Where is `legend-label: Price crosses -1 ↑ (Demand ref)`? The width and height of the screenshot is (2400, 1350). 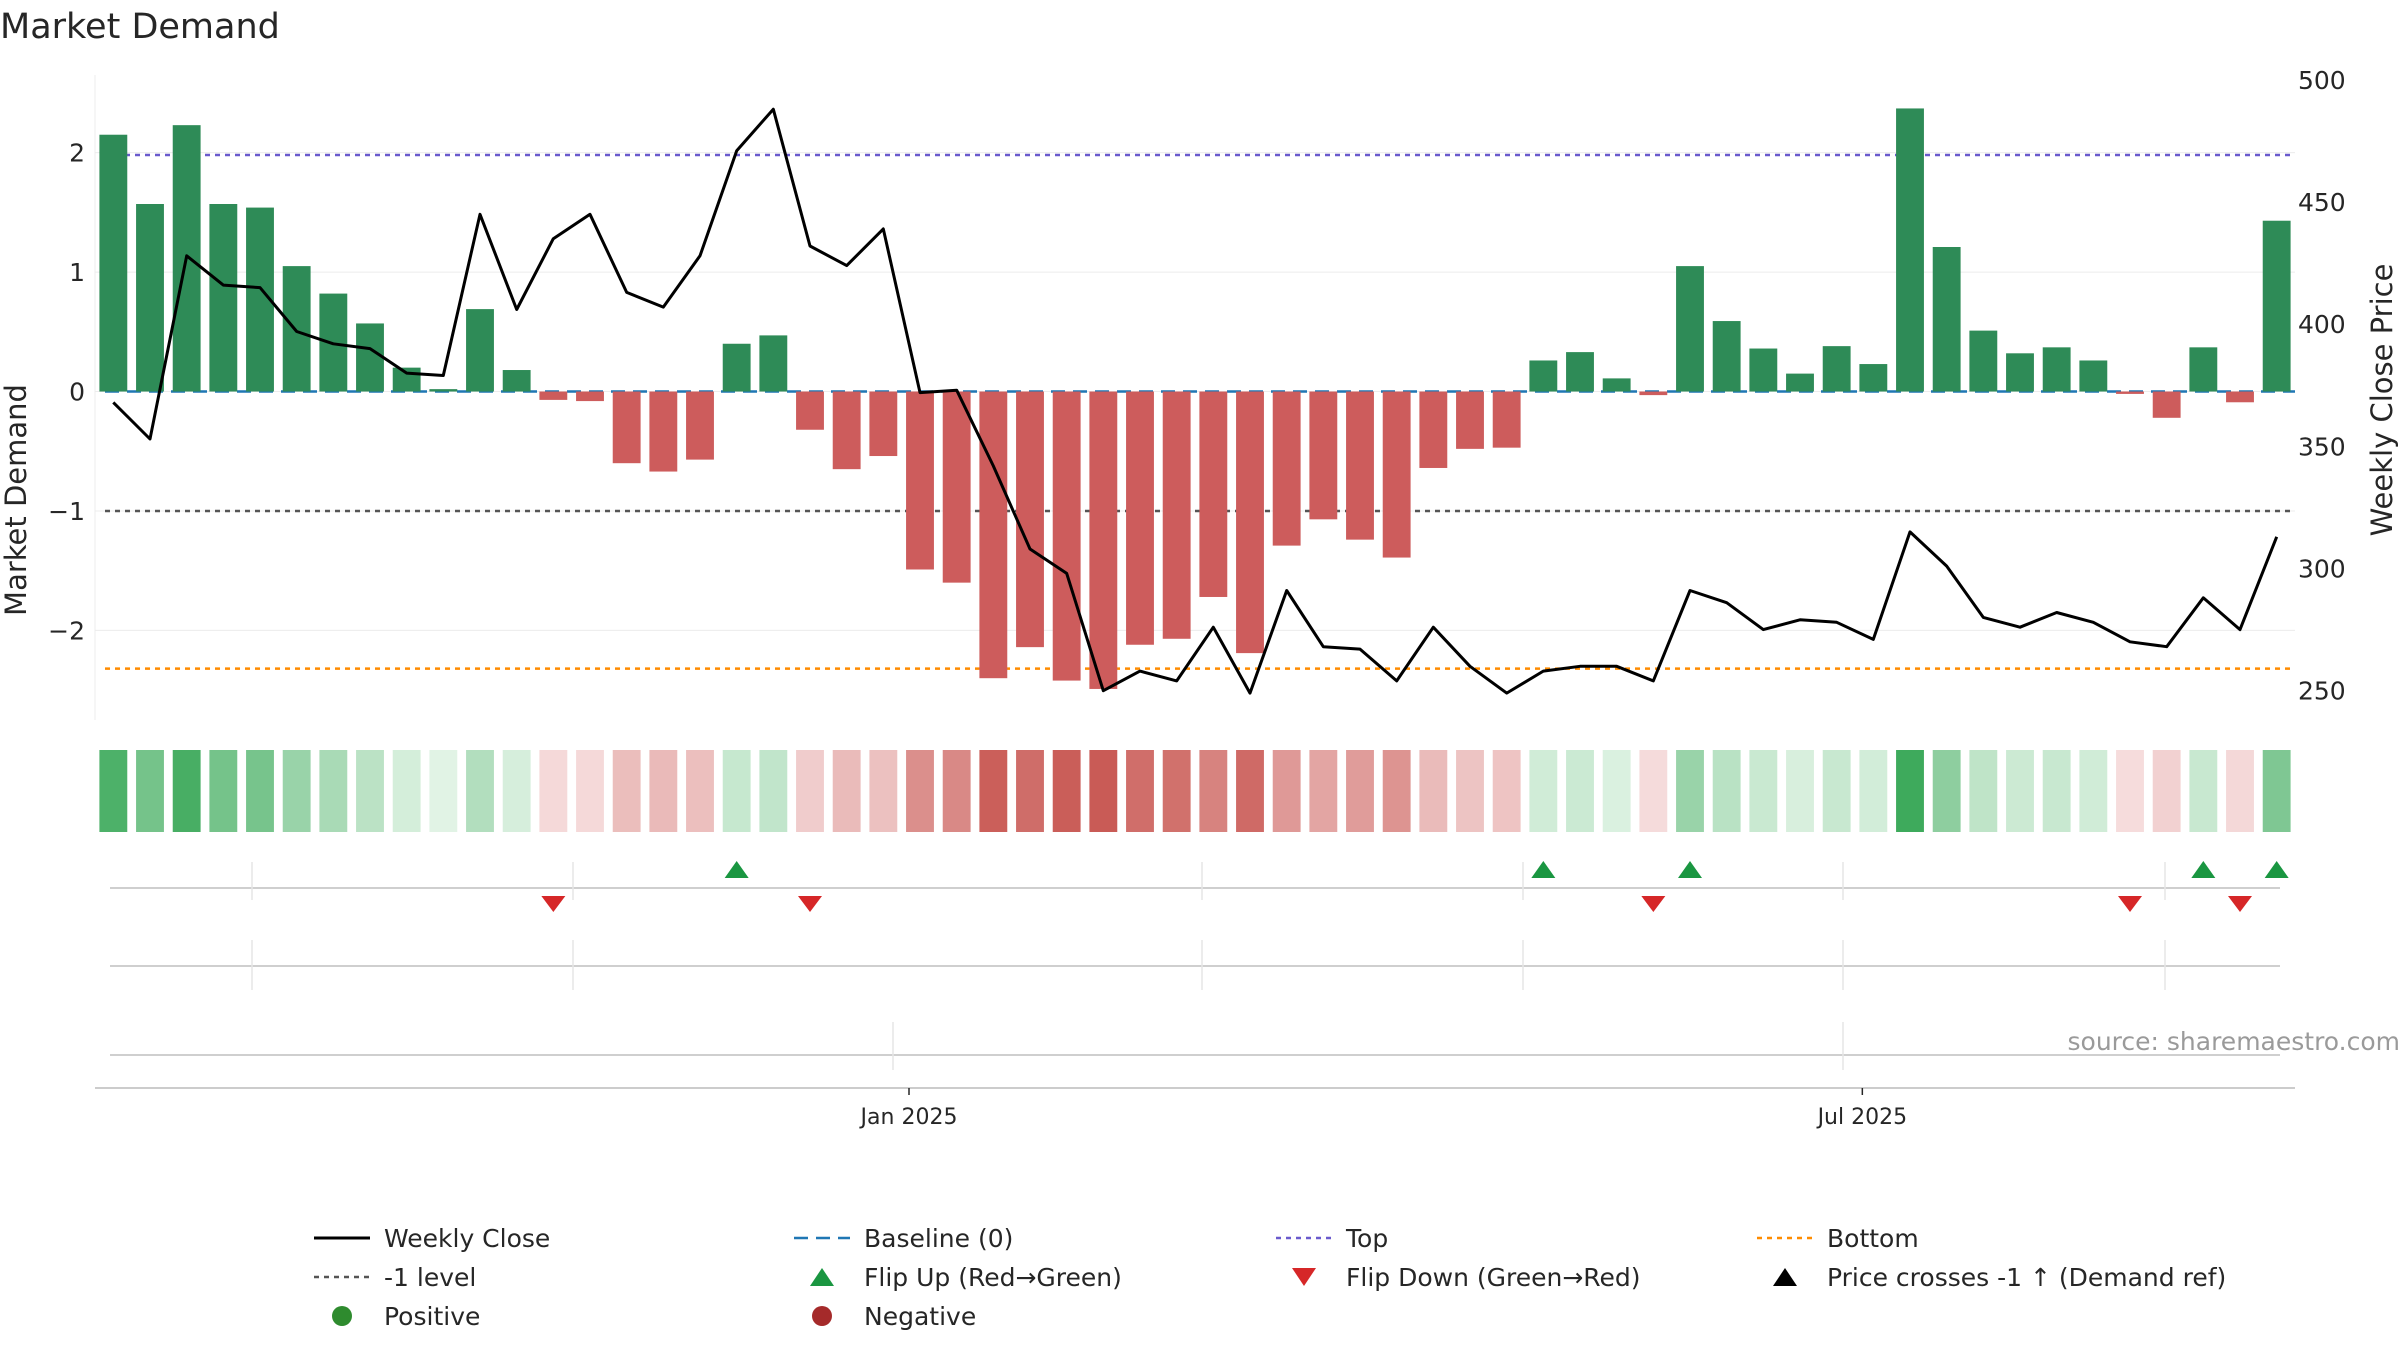
legend-label: Price crosses -1 ↑ (Demand ref) is located at coordinates (2026, 1277).